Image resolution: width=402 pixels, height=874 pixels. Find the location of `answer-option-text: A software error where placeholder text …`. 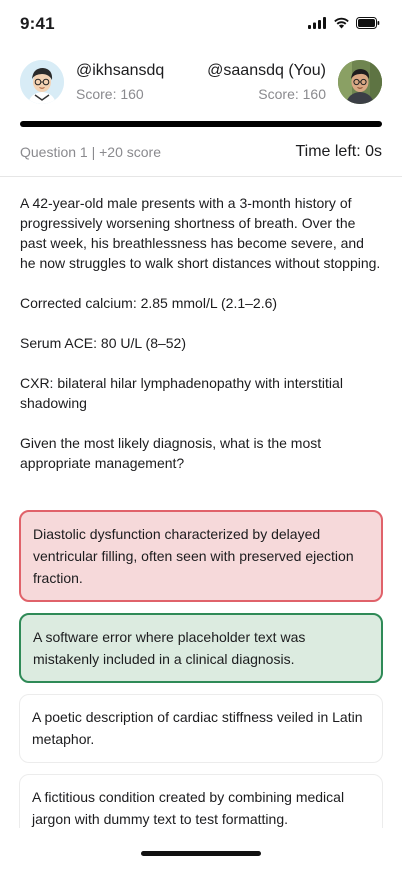

answer-option-text: A software error where placeholder text … is located at coordinates (169, 648).